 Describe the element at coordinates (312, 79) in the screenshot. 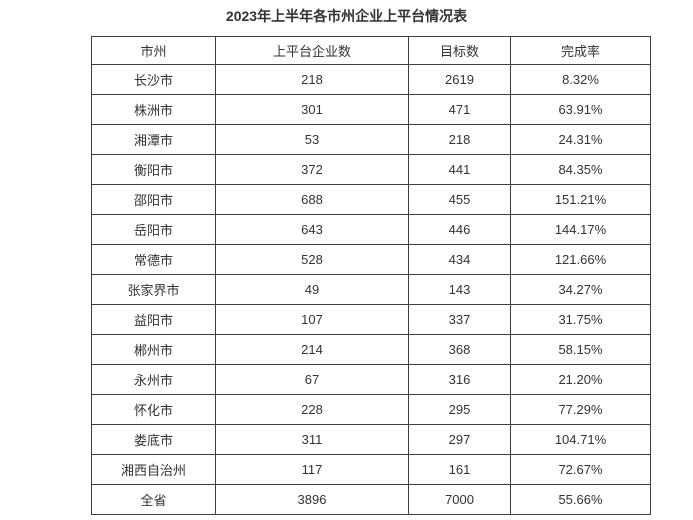

I see `table-cell-1: 218` at that location.